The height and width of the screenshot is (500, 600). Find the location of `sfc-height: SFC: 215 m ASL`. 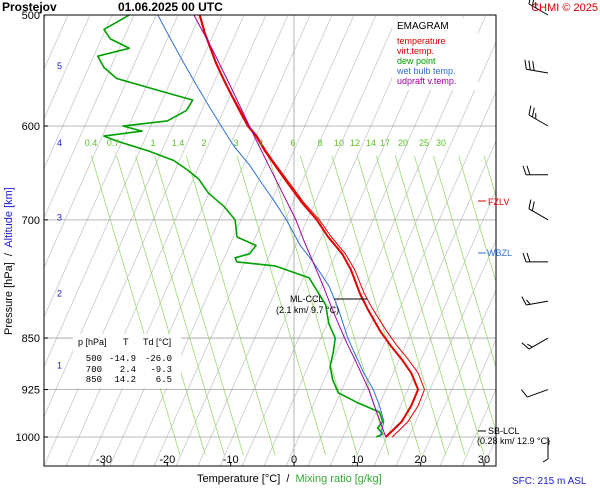

sfc-height: SFC: 215 m ASL is located at coordinates (549, 481).